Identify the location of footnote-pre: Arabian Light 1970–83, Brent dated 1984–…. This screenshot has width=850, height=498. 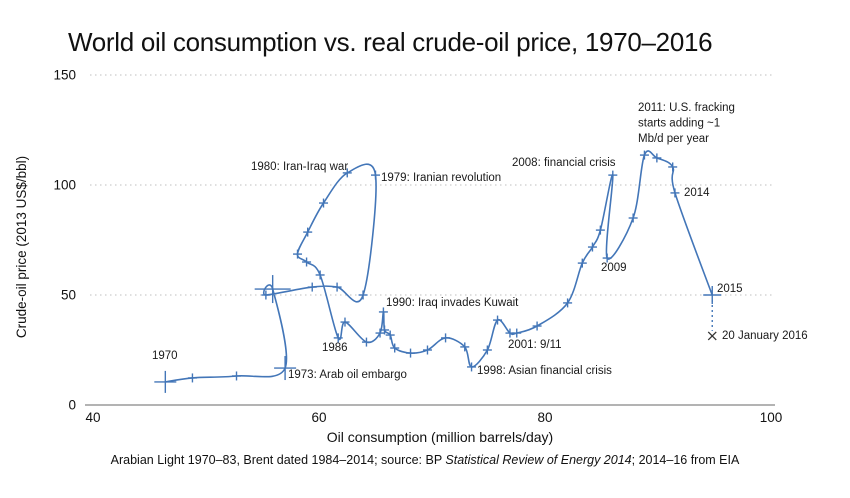
(278, 460).